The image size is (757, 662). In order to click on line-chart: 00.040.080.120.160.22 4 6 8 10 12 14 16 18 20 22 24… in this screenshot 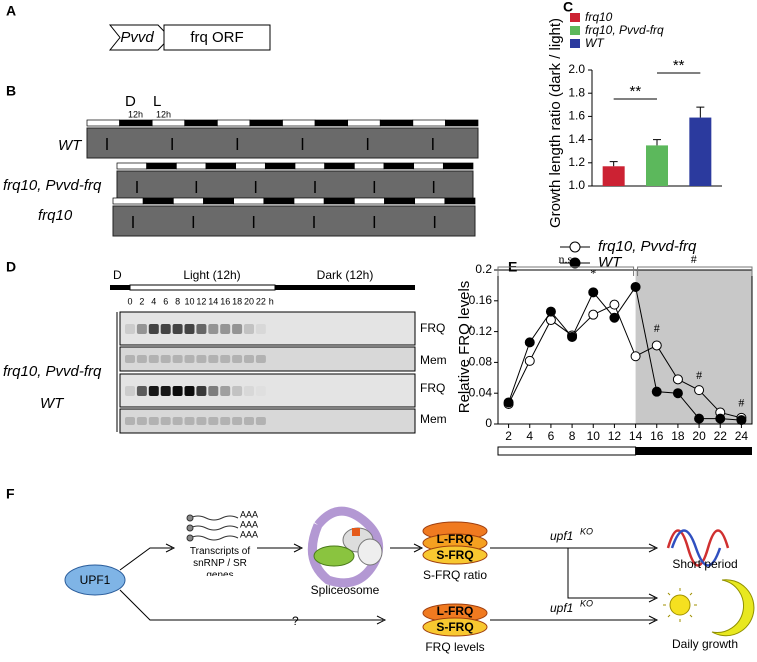, I will do `click(604, 347)`.